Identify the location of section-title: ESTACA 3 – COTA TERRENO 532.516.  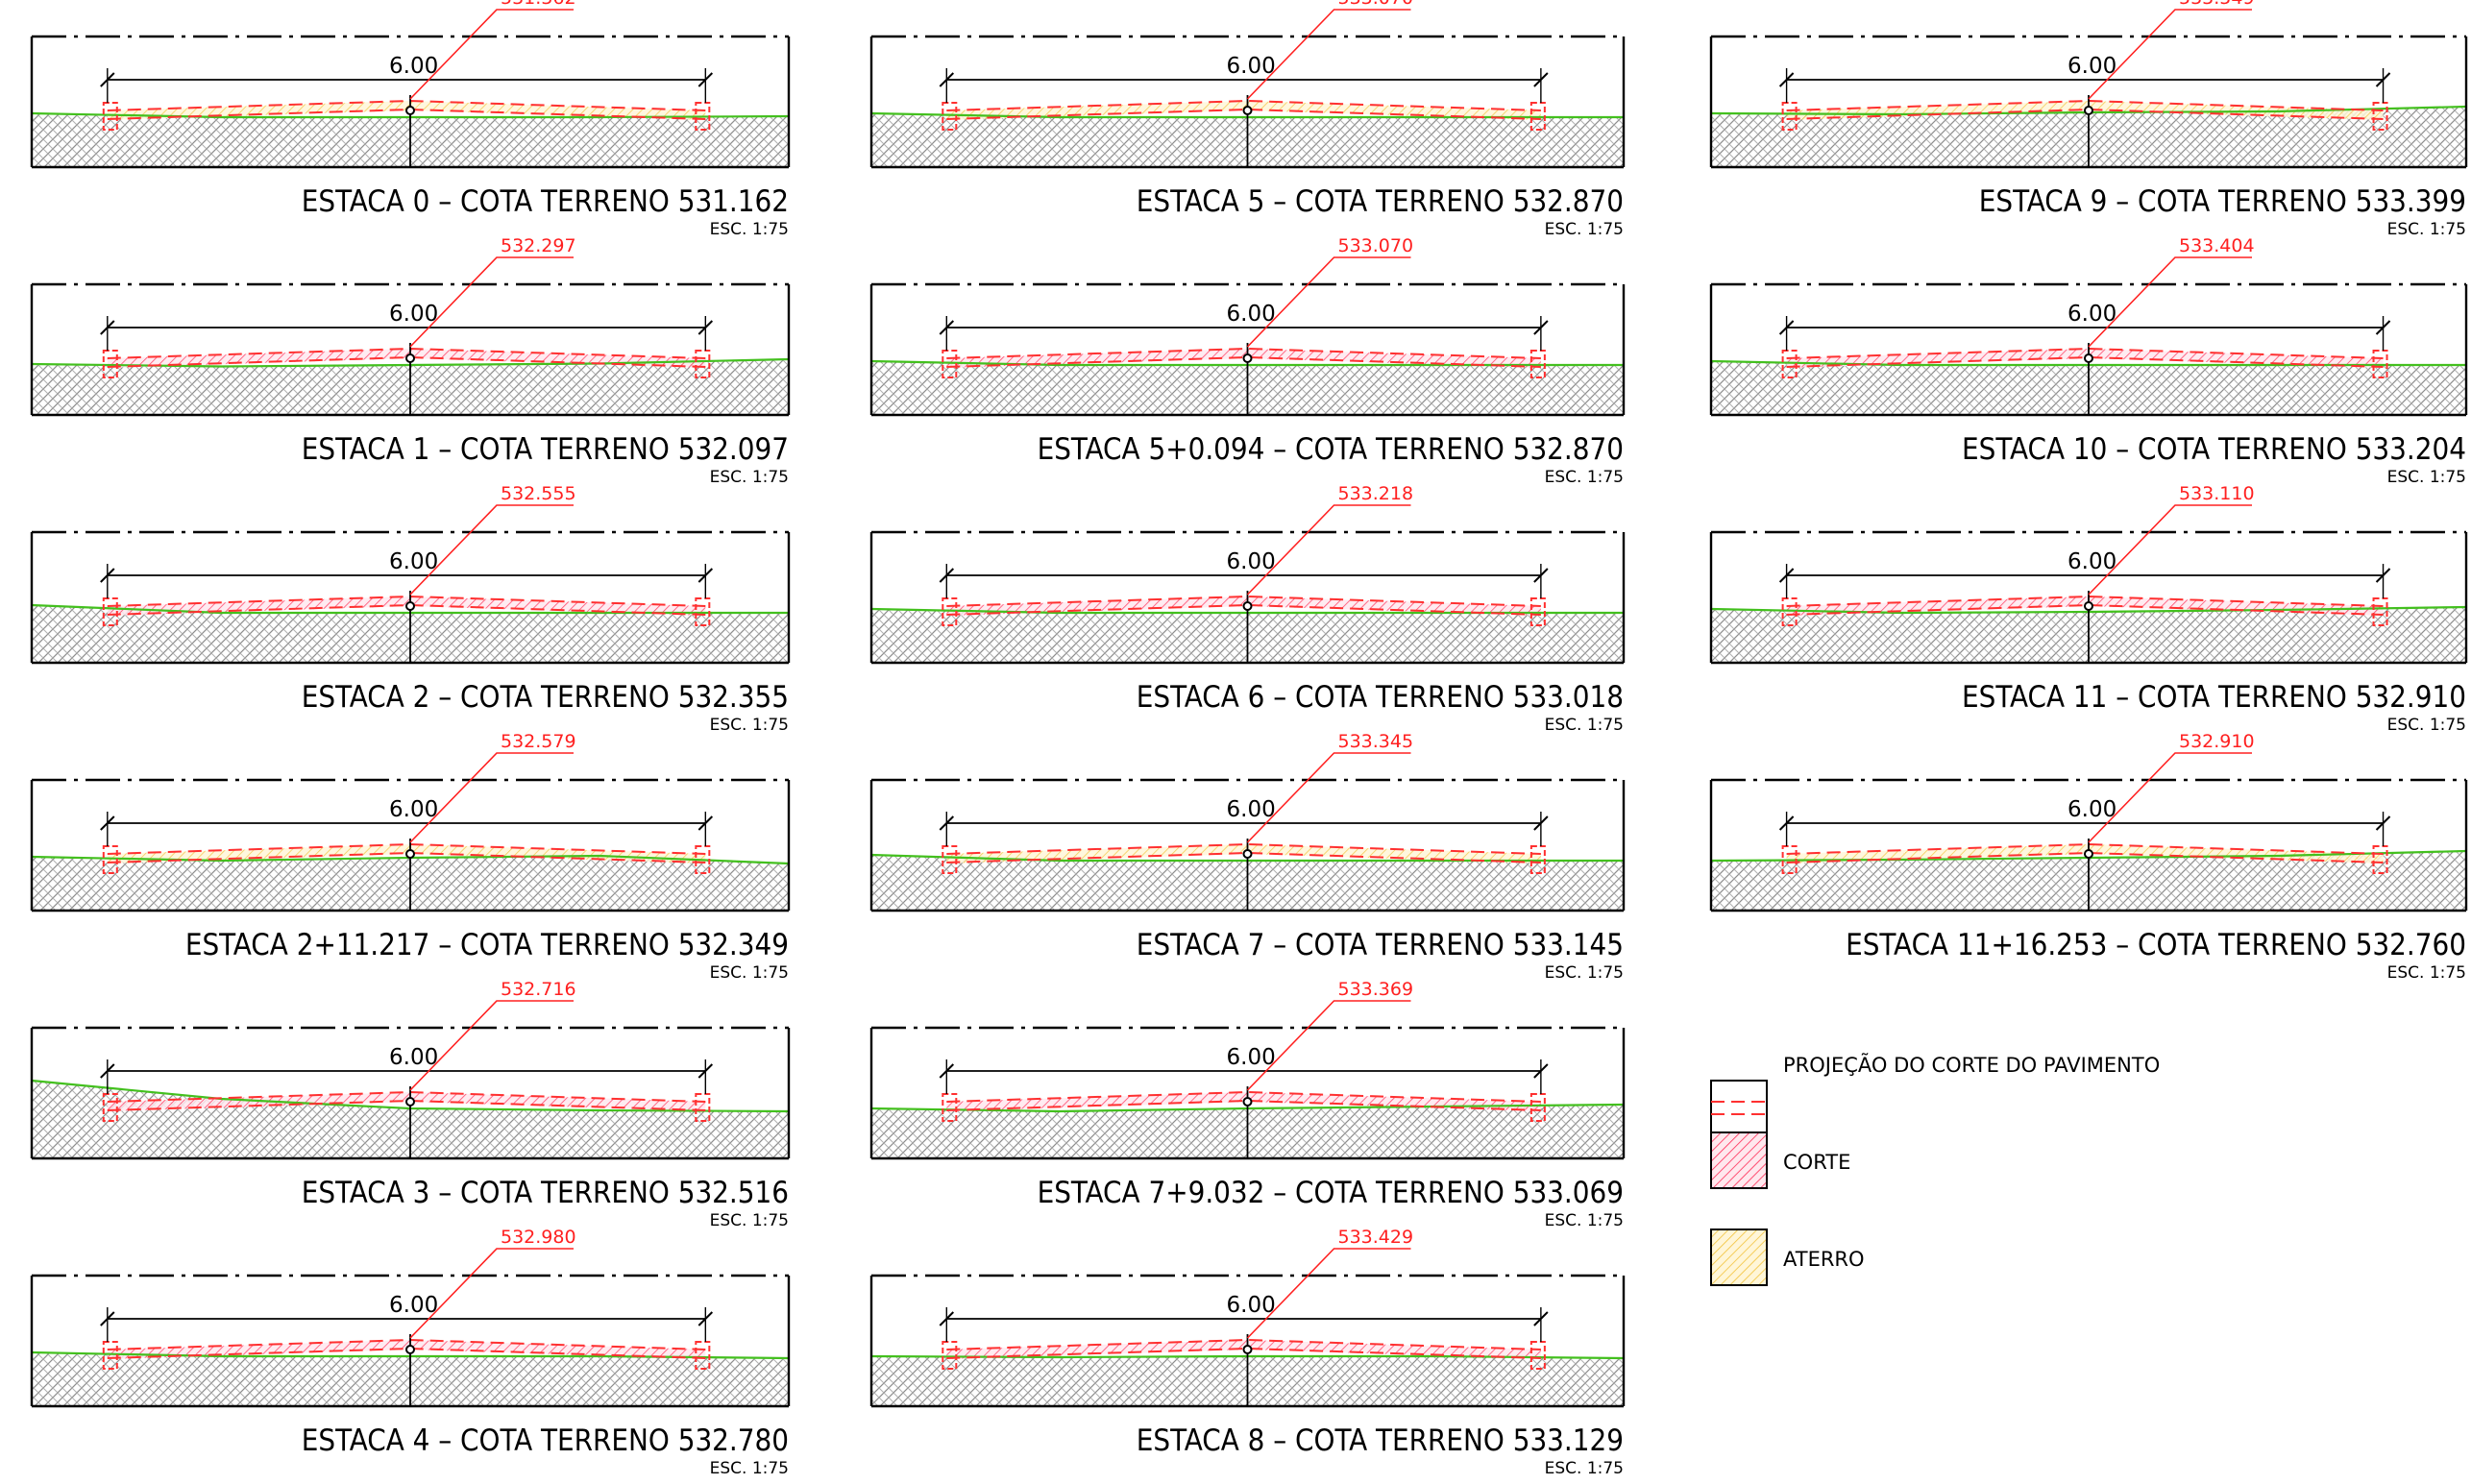
(545, 1193).